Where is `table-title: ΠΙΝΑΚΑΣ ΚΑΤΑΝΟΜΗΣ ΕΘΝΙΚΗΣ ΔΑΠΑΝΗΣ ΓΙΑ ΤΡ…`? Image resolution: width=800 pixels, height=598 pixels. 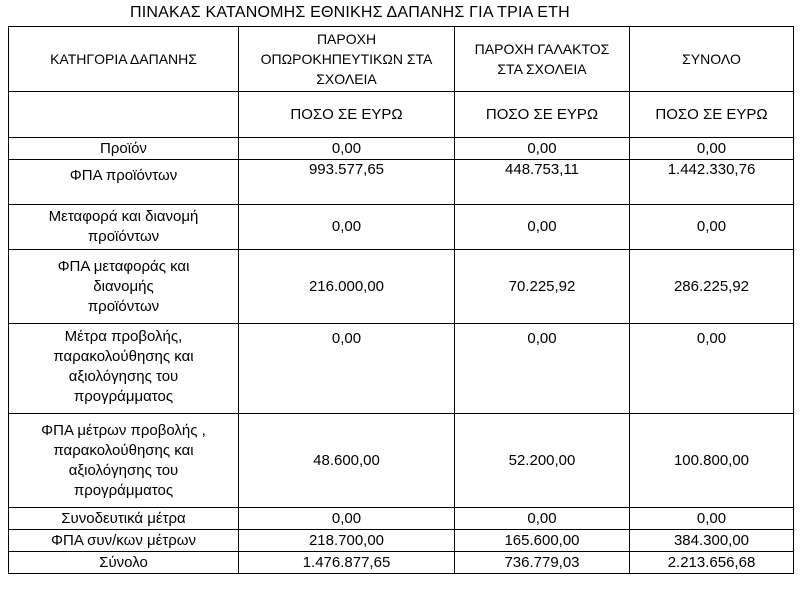 table-title: ΠΙΝΑΚΑΣ ΚΑΤΑΝΟΜΗΣ ΕΘΝΙΚΗΣ ΔΑΠΑΝΗΣ ΓΙΑ ΤΡ… is located at coordinates (350, 12).